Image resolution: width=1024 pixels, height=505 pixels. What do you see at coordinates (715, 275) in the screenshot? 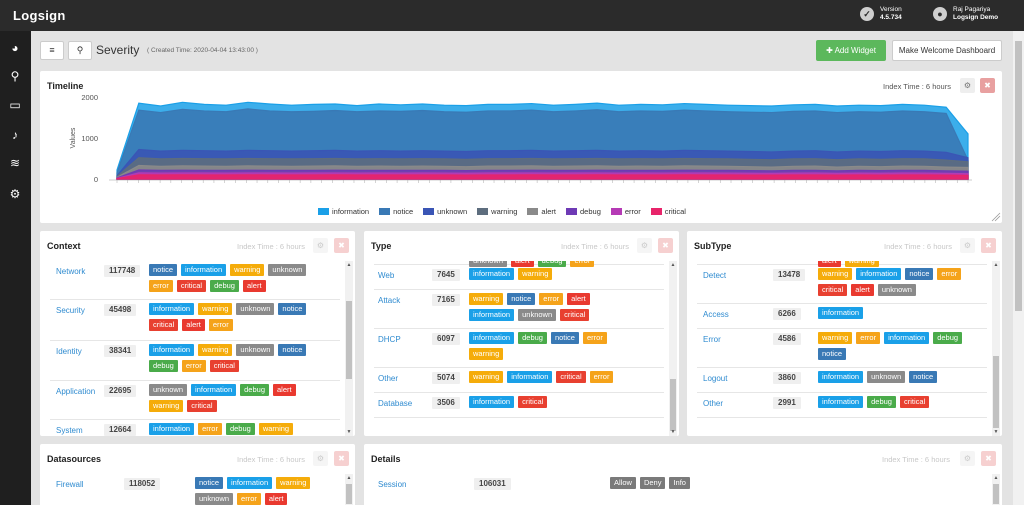
I see `row-name: Detect` at bounding box center [715, 275].